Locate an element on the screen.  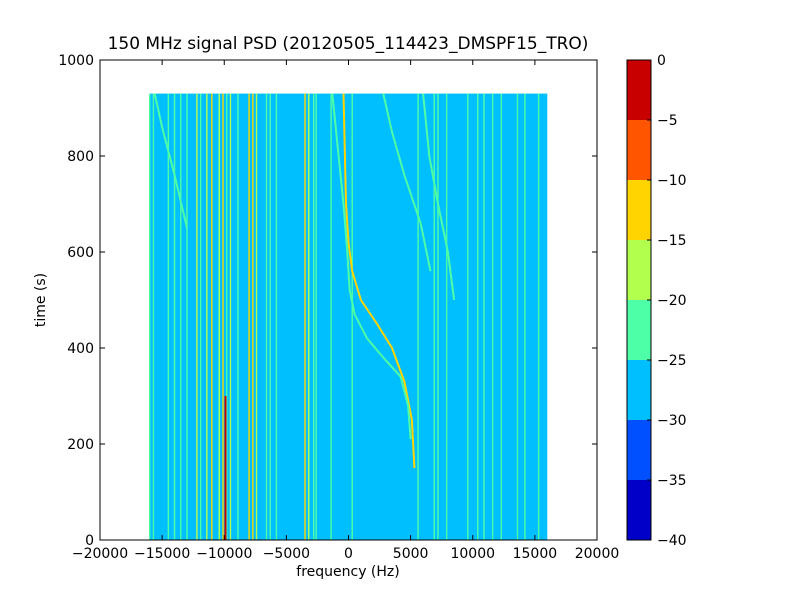
x-tick-label: 20000 is located at coordinates (597, 554).